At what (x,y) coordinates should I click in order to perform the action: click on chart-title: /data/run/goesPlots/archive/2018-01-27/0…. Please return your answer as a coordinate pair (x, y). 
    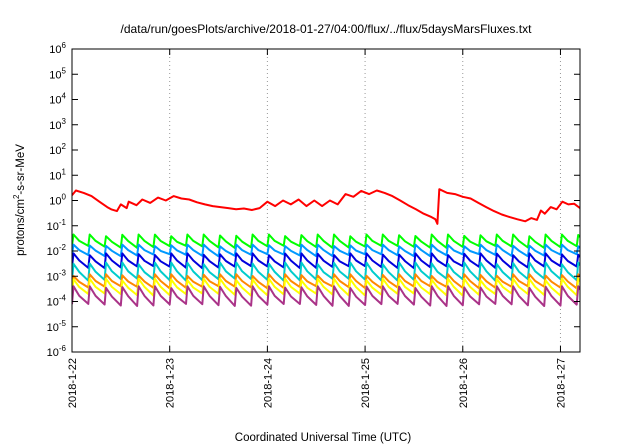
    Looking at the image, I should click on (327, 29).